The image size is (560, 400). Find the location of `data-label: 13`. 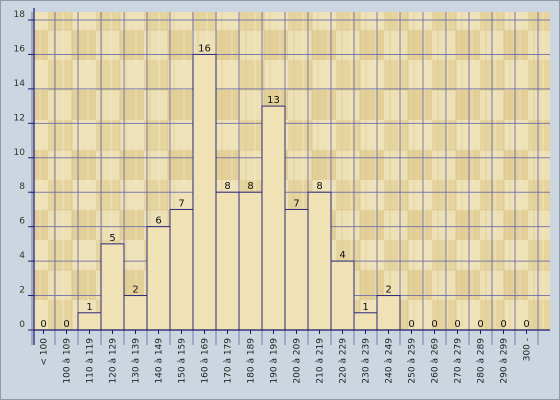

data-label: 13 is located at coordinates (273, 100).